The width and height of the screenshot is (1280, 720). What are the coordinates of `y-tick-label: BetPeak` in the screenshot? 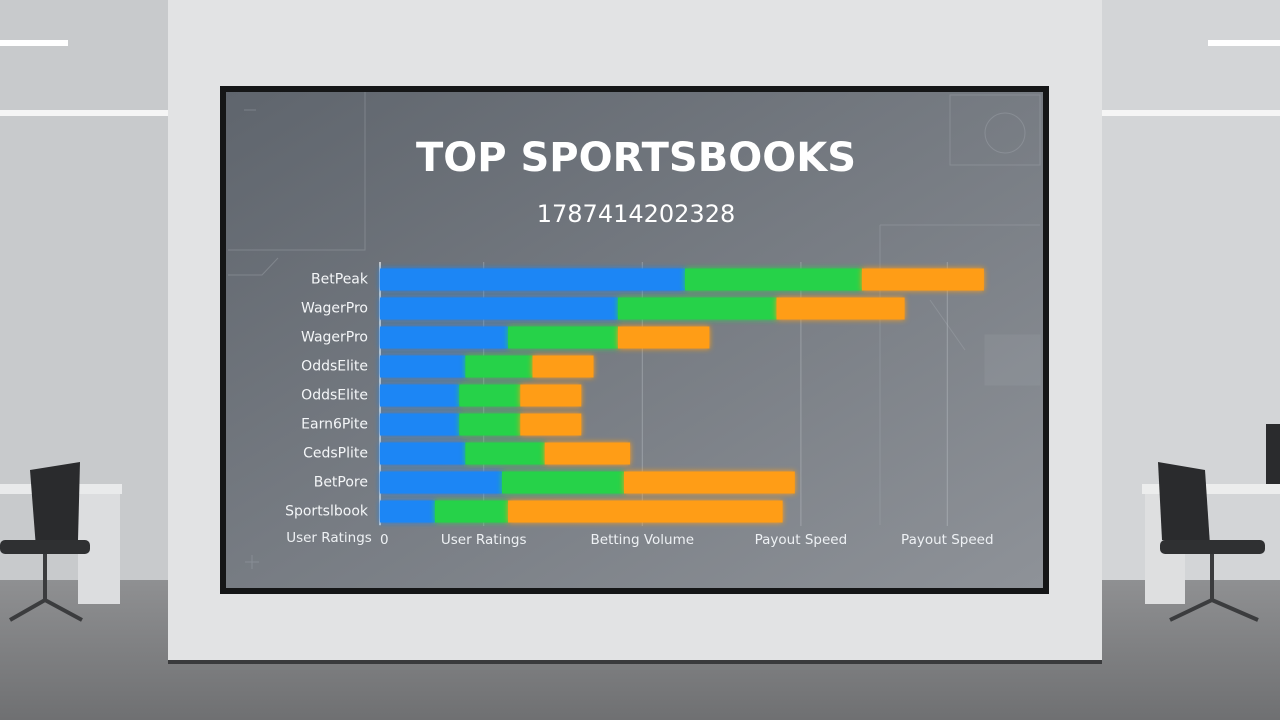 It's located at (340, 280).